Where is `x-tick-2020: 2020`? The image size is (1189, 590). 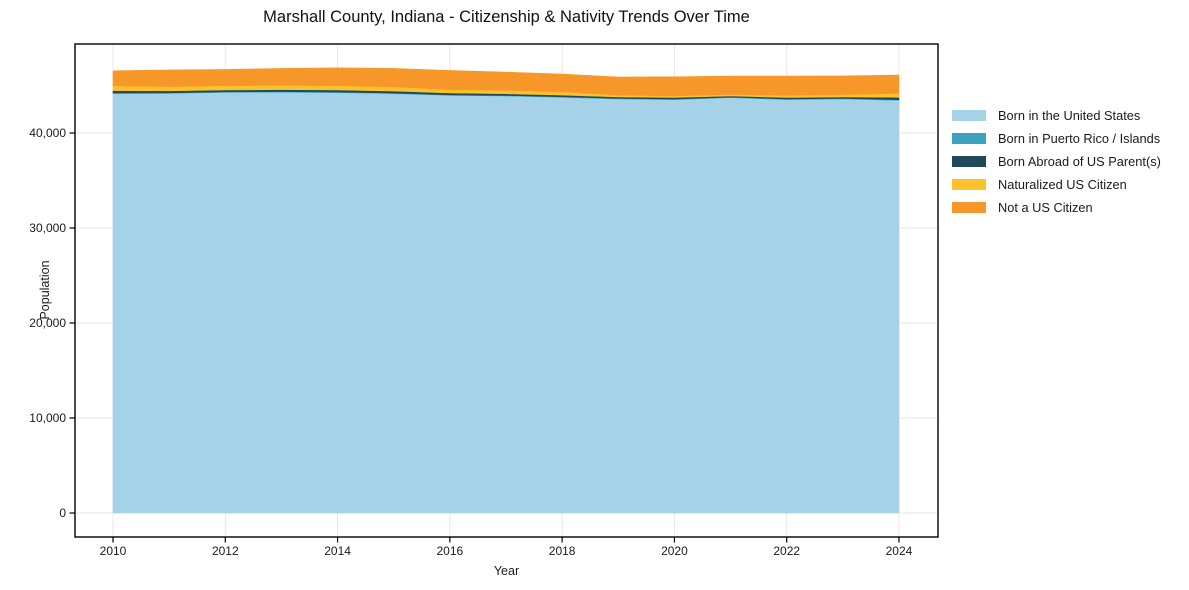
x-tick-2020: 2020 is located at coordinates (674, 551).